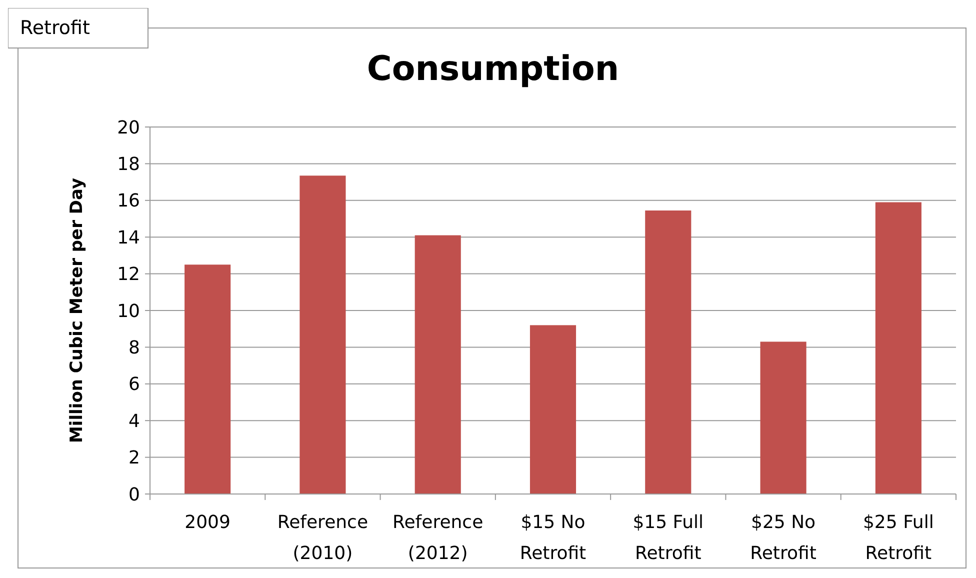 This screenshot has height=578, width=976. Describe the element at coordinates (668, 538) in the screenshot. I see `x-tick-label: $15 Full Retrofit` at that location.